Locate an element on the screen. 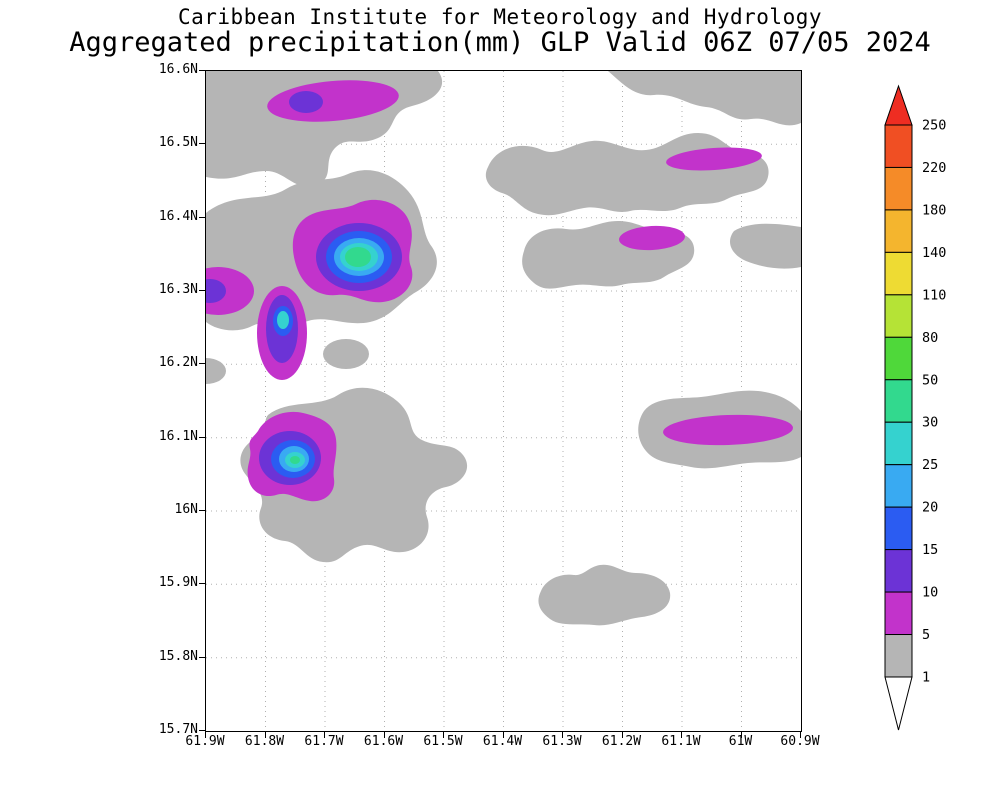 This screenshot has width=1000, height=800. y-axis-tick-label: 15.8N is located at coordinates (178, 656).